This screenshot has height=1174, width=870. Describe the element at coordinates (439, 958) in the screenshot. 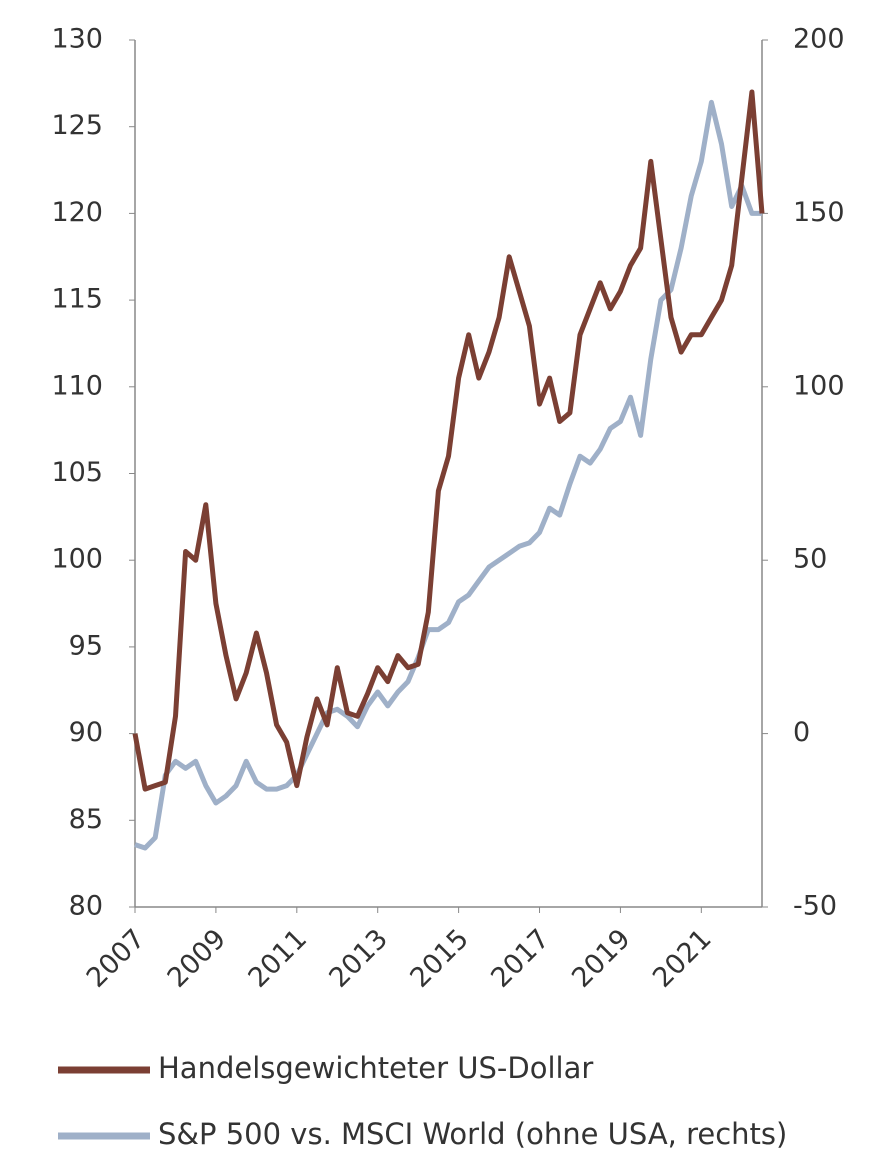

I see `x-tick-label: 2015` at that location.